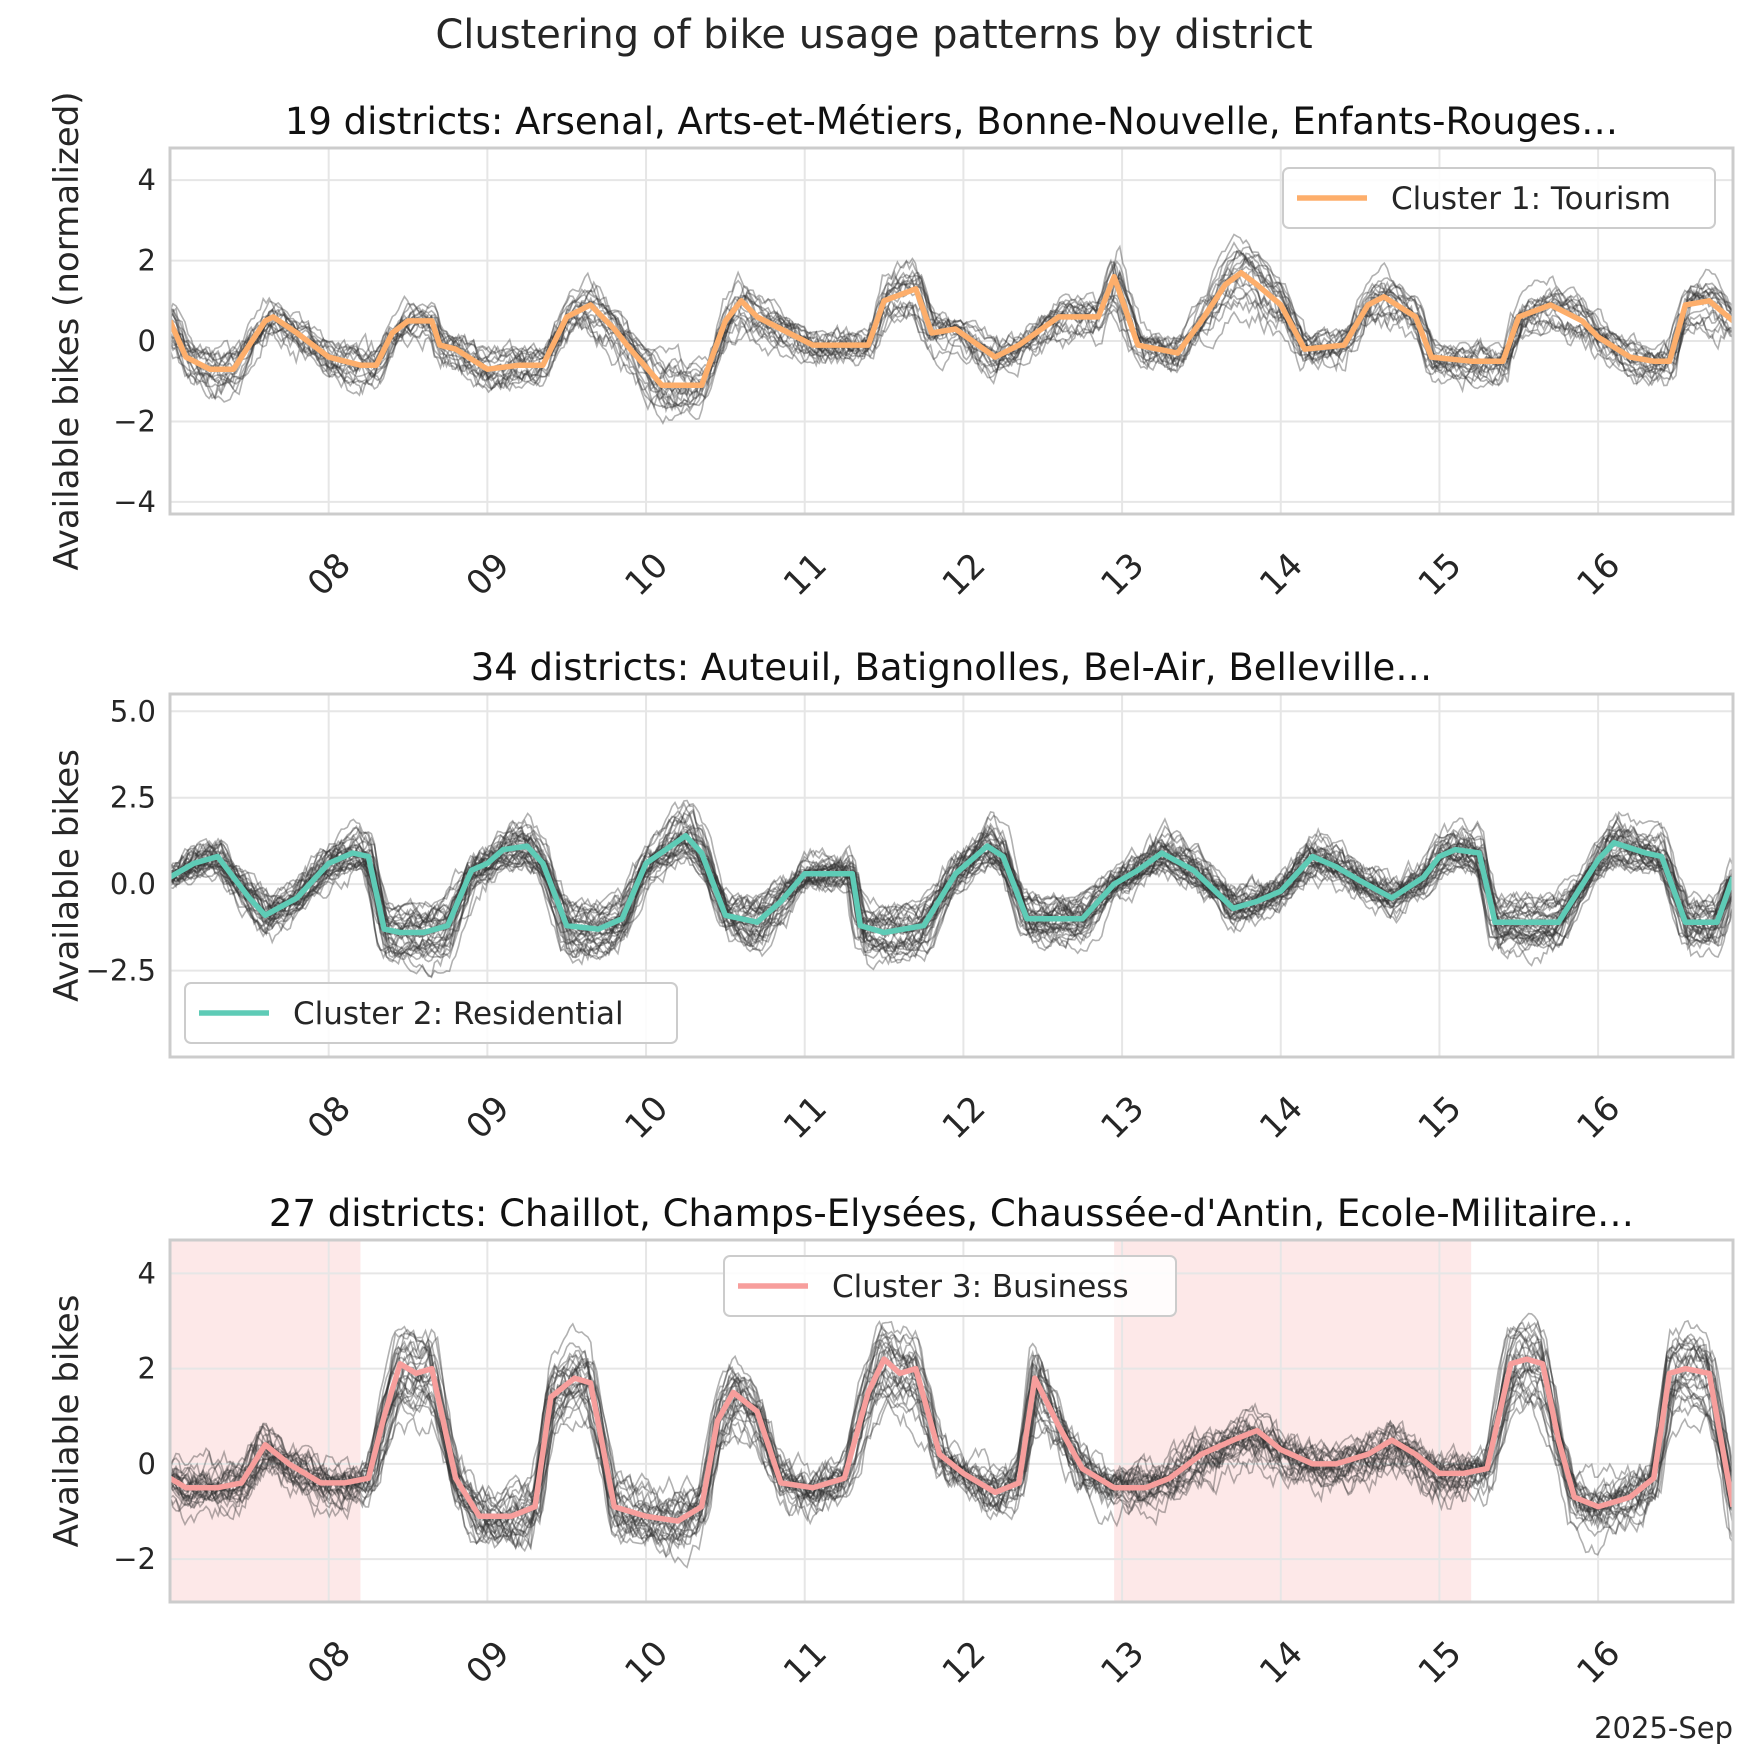 Image resolution: width=1748 pixels, height=1751 pixels. I want to click on legend: Cluster 1: Tourism, so click(1499, 198).